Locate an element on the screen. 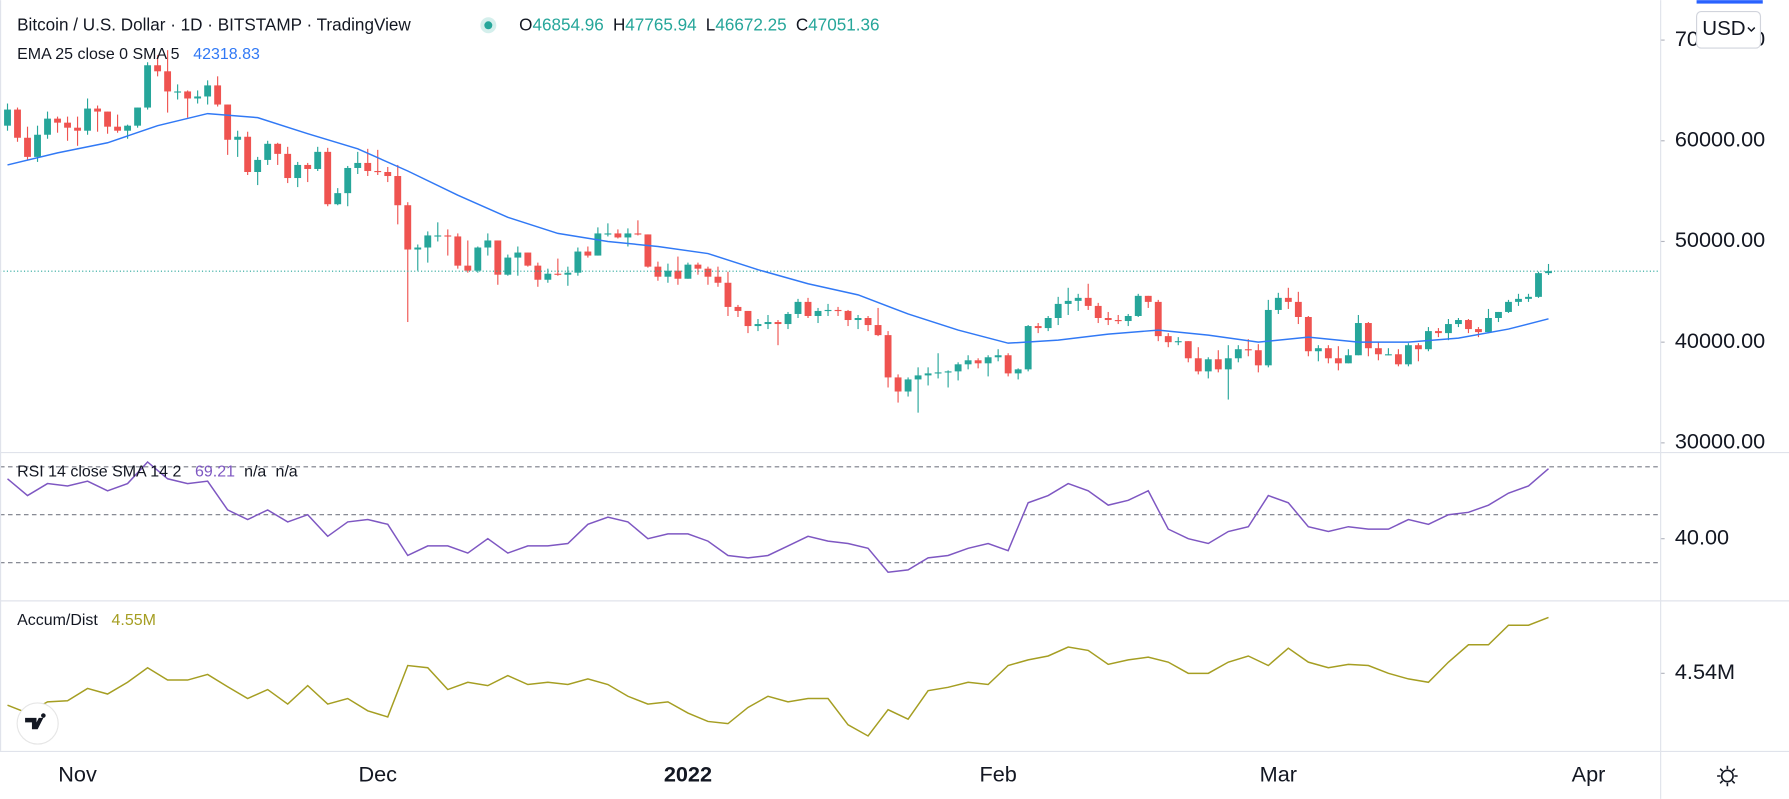  x-tick-label: 2022 is located at coordinates (688, 774).